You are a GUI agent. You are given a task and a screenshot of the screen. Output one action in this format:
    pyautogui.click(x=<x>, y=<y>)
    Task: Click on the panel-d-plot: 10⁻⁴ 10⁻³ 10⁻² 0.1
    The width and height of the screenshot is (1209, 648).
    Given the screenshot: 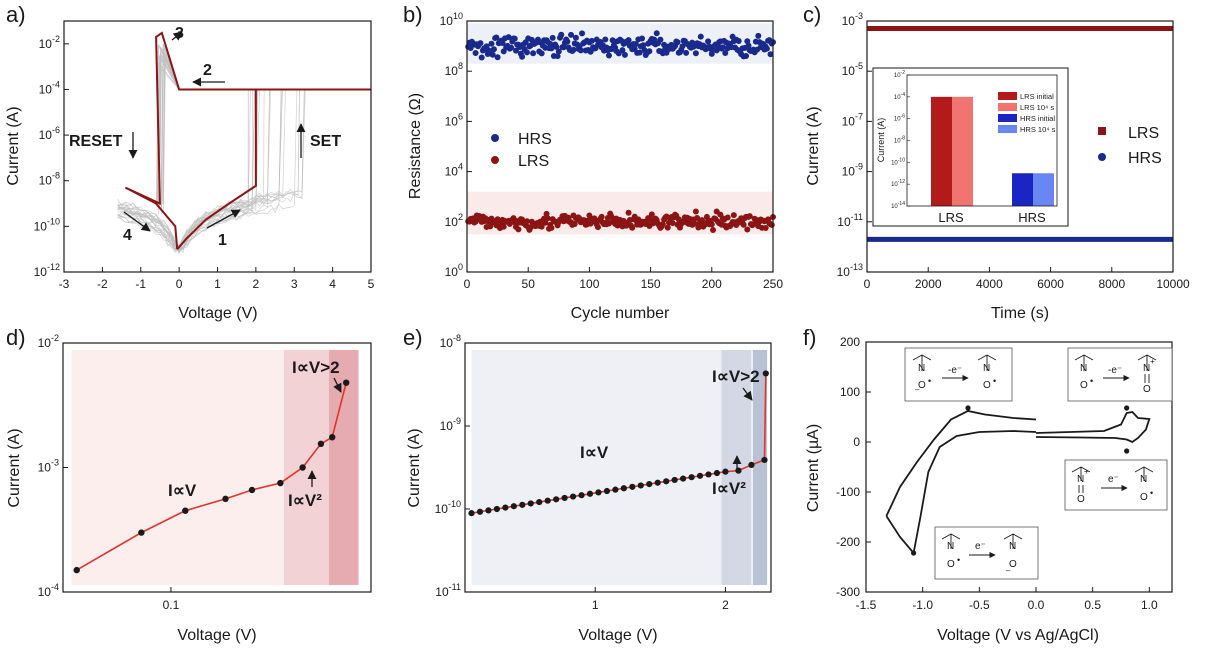 What is the action you would take?
    pyautogui.click(x=198, y=472)
    